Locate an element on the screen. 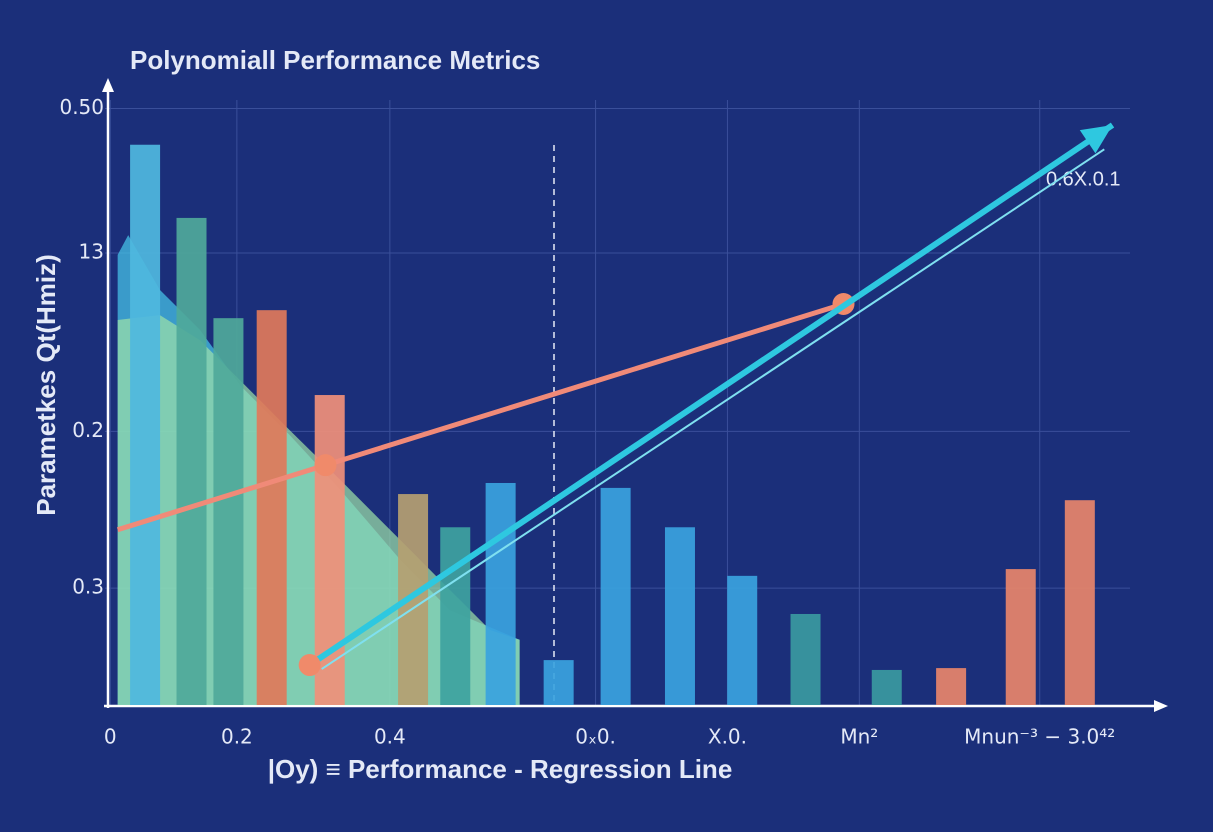 This screenshot has width=1213, height=832. x-tick-label: X.0. is located at coordinates (727, 737).